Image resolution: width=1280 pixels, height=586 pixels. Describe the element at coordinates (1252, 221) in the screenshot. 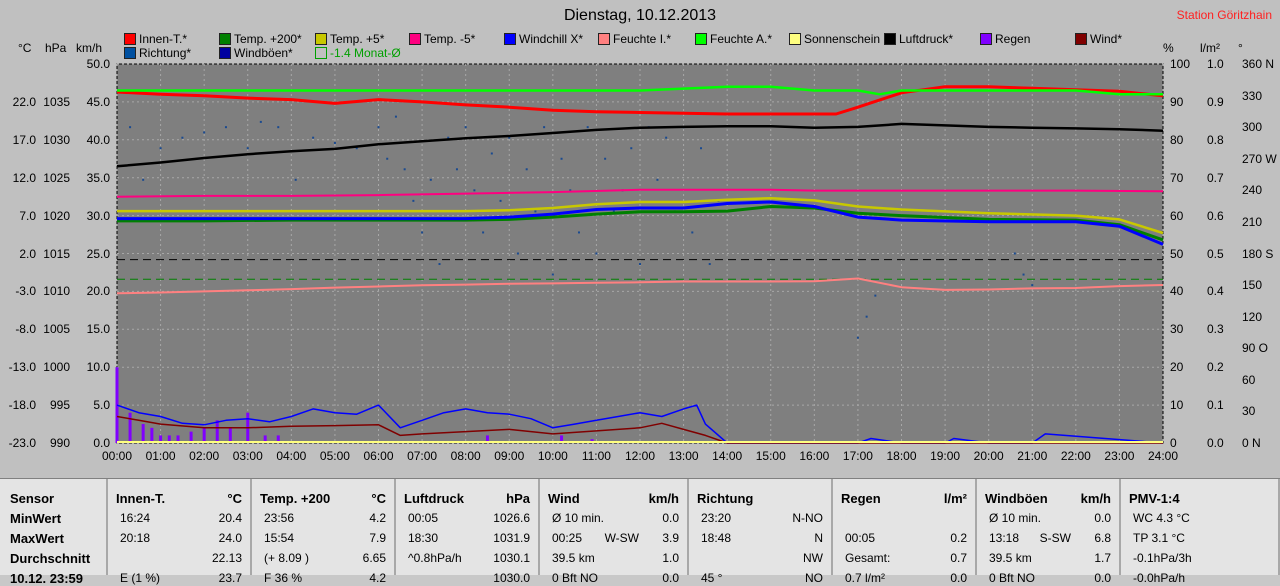

I see `direction-tick: 210` at that location.